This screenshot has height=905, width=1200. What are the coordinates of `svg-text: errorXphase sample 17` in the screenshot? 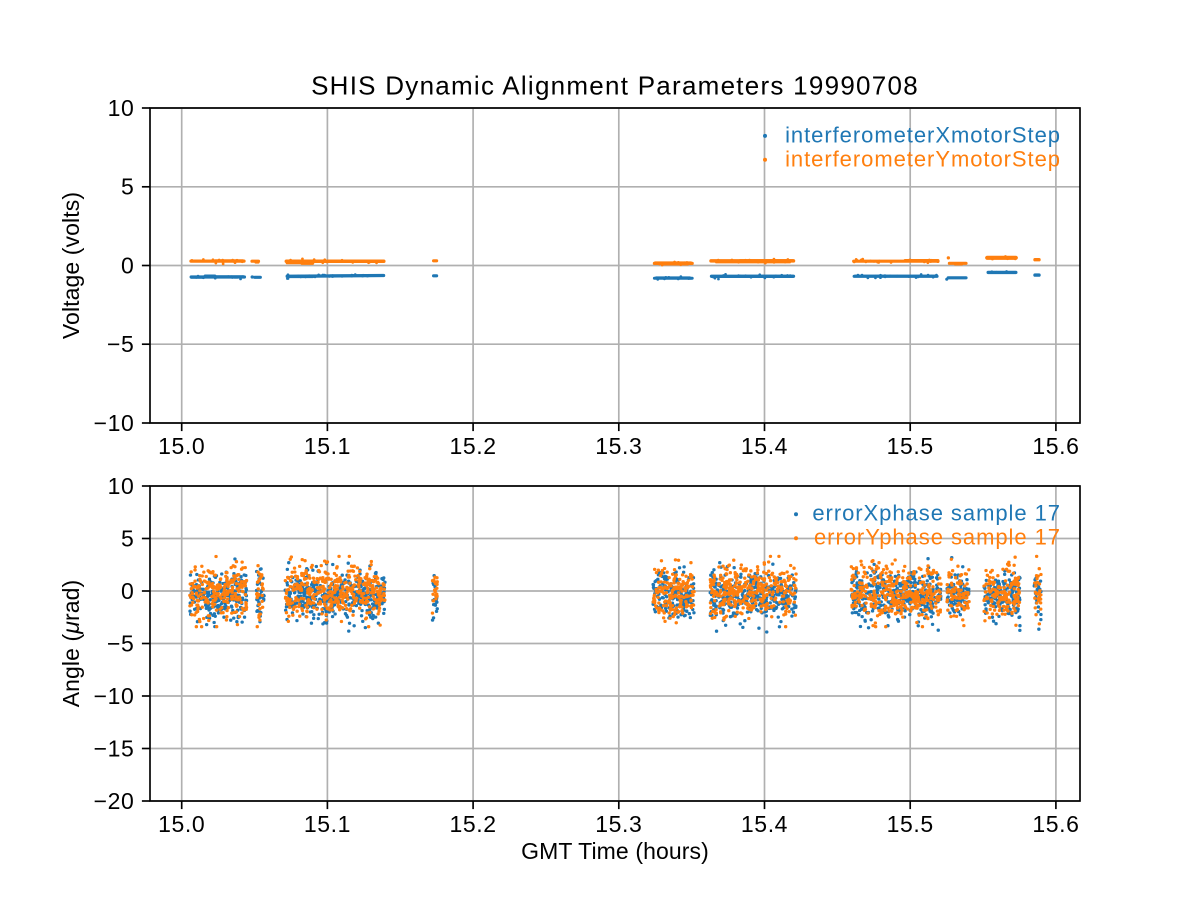 It's located at (936, 513).